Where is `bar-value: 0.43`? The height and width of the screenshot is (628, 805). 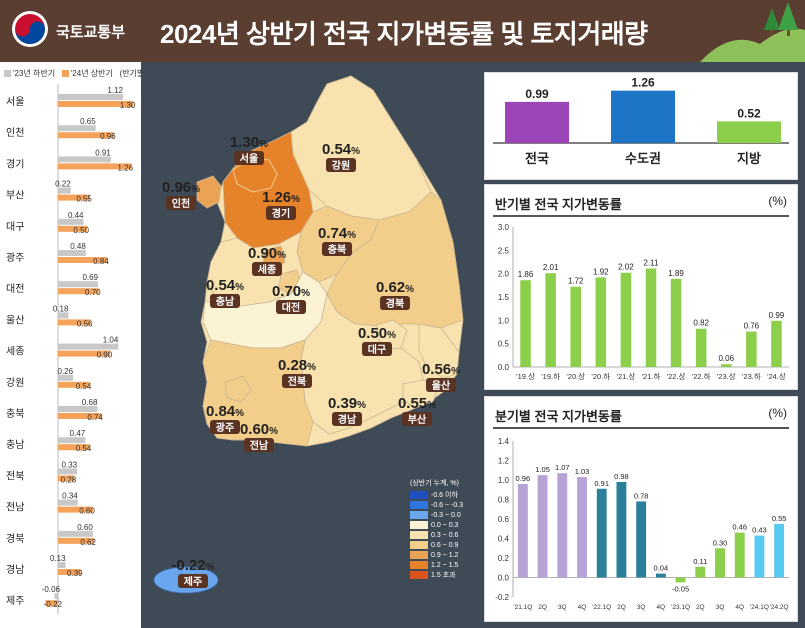 bar-value: 0.43 is located at coordinates (759, 530).